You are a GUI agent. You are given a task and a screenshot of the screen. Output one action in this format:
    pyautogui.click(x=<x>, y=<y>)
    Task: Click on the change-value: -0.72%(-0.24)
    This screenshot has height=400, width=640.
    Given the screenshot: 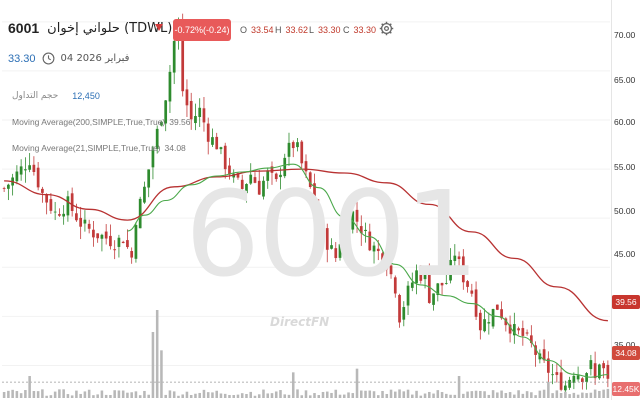 What is the action you would take?
    pyautogui.click(x=202, y=30)
    